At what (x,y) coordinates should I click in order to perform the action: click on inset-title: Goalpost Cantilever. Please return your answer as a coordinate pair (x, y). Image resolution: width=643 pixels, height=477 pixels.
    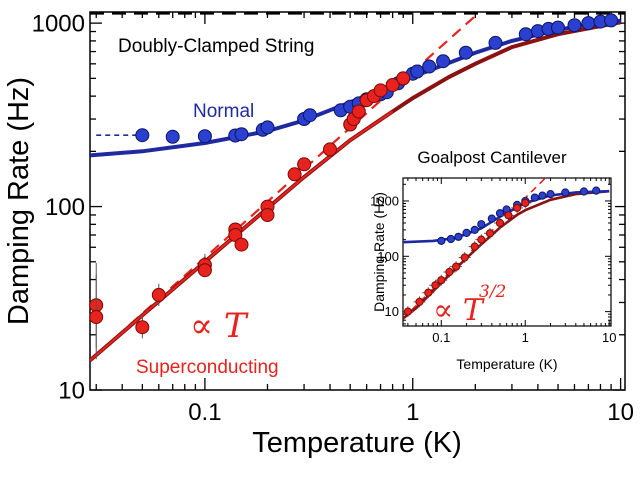
    Looking at the image, I should click on (492, 157).